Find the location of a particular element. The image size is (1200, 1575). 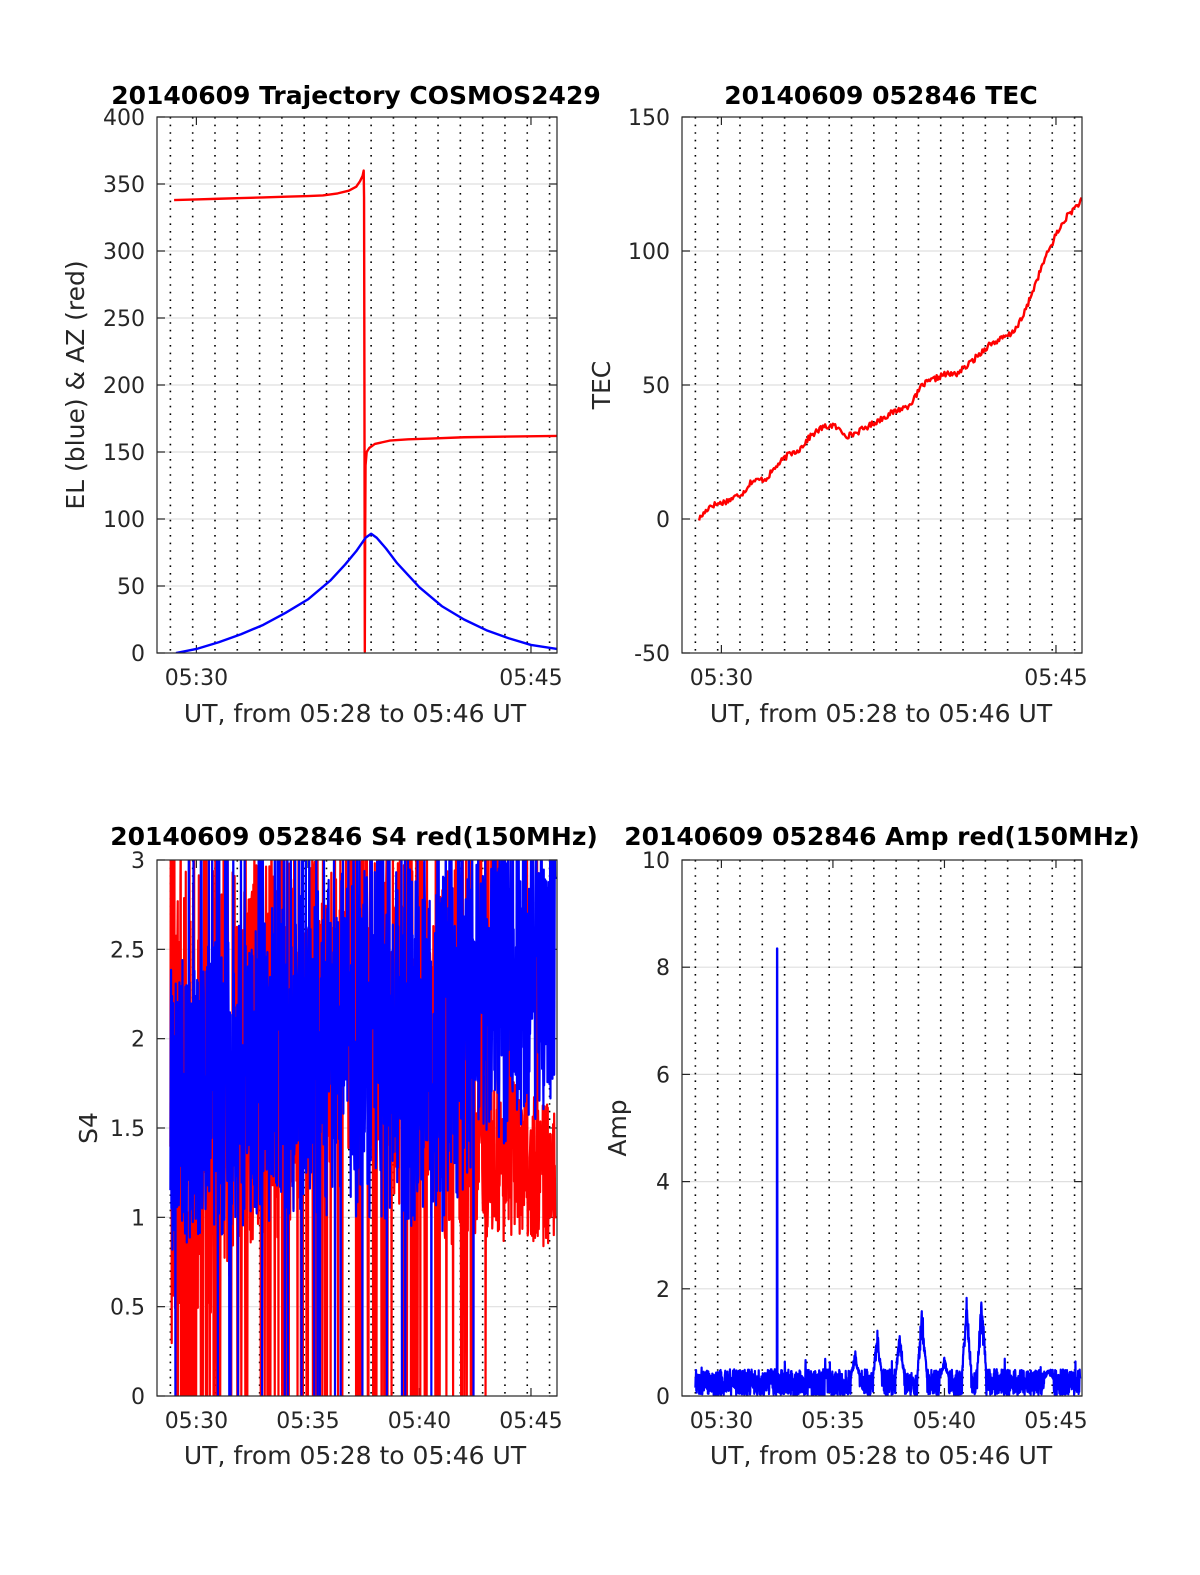

tec-ytick-label: -50 is located at coordinates (652, 654).